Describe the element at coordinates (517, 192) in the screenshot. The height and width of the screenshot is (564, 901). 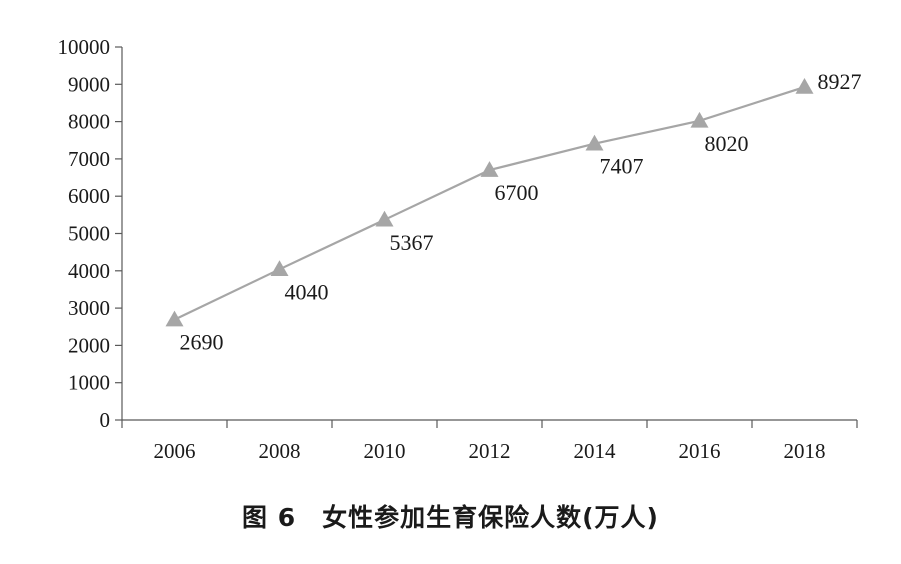
I see `data-label: 6700` at that location.